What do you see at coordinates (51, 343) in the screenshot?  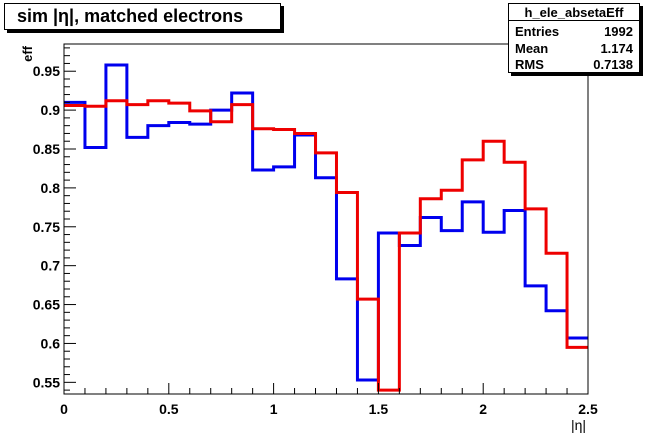 I see `y-tick-label: 0.6` at bounding box center [51, 343].